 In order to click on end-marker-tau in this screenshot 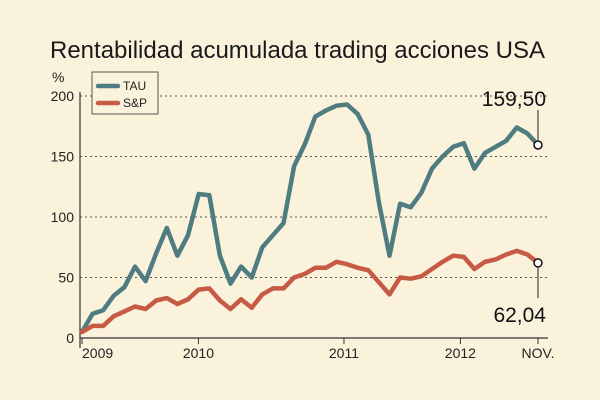, I will do `click(538, 145)`.